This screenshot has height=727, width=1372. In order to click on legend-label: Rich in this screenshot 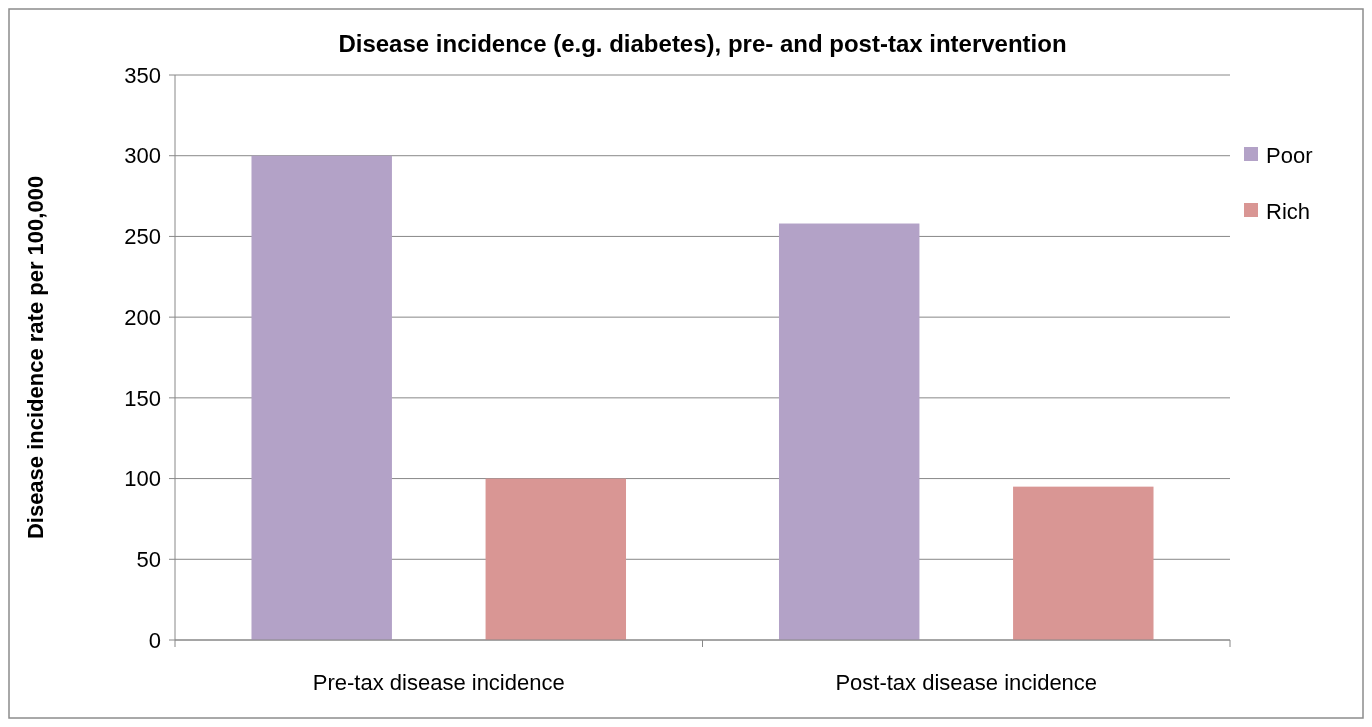, I will do `click(1288, 211)`.